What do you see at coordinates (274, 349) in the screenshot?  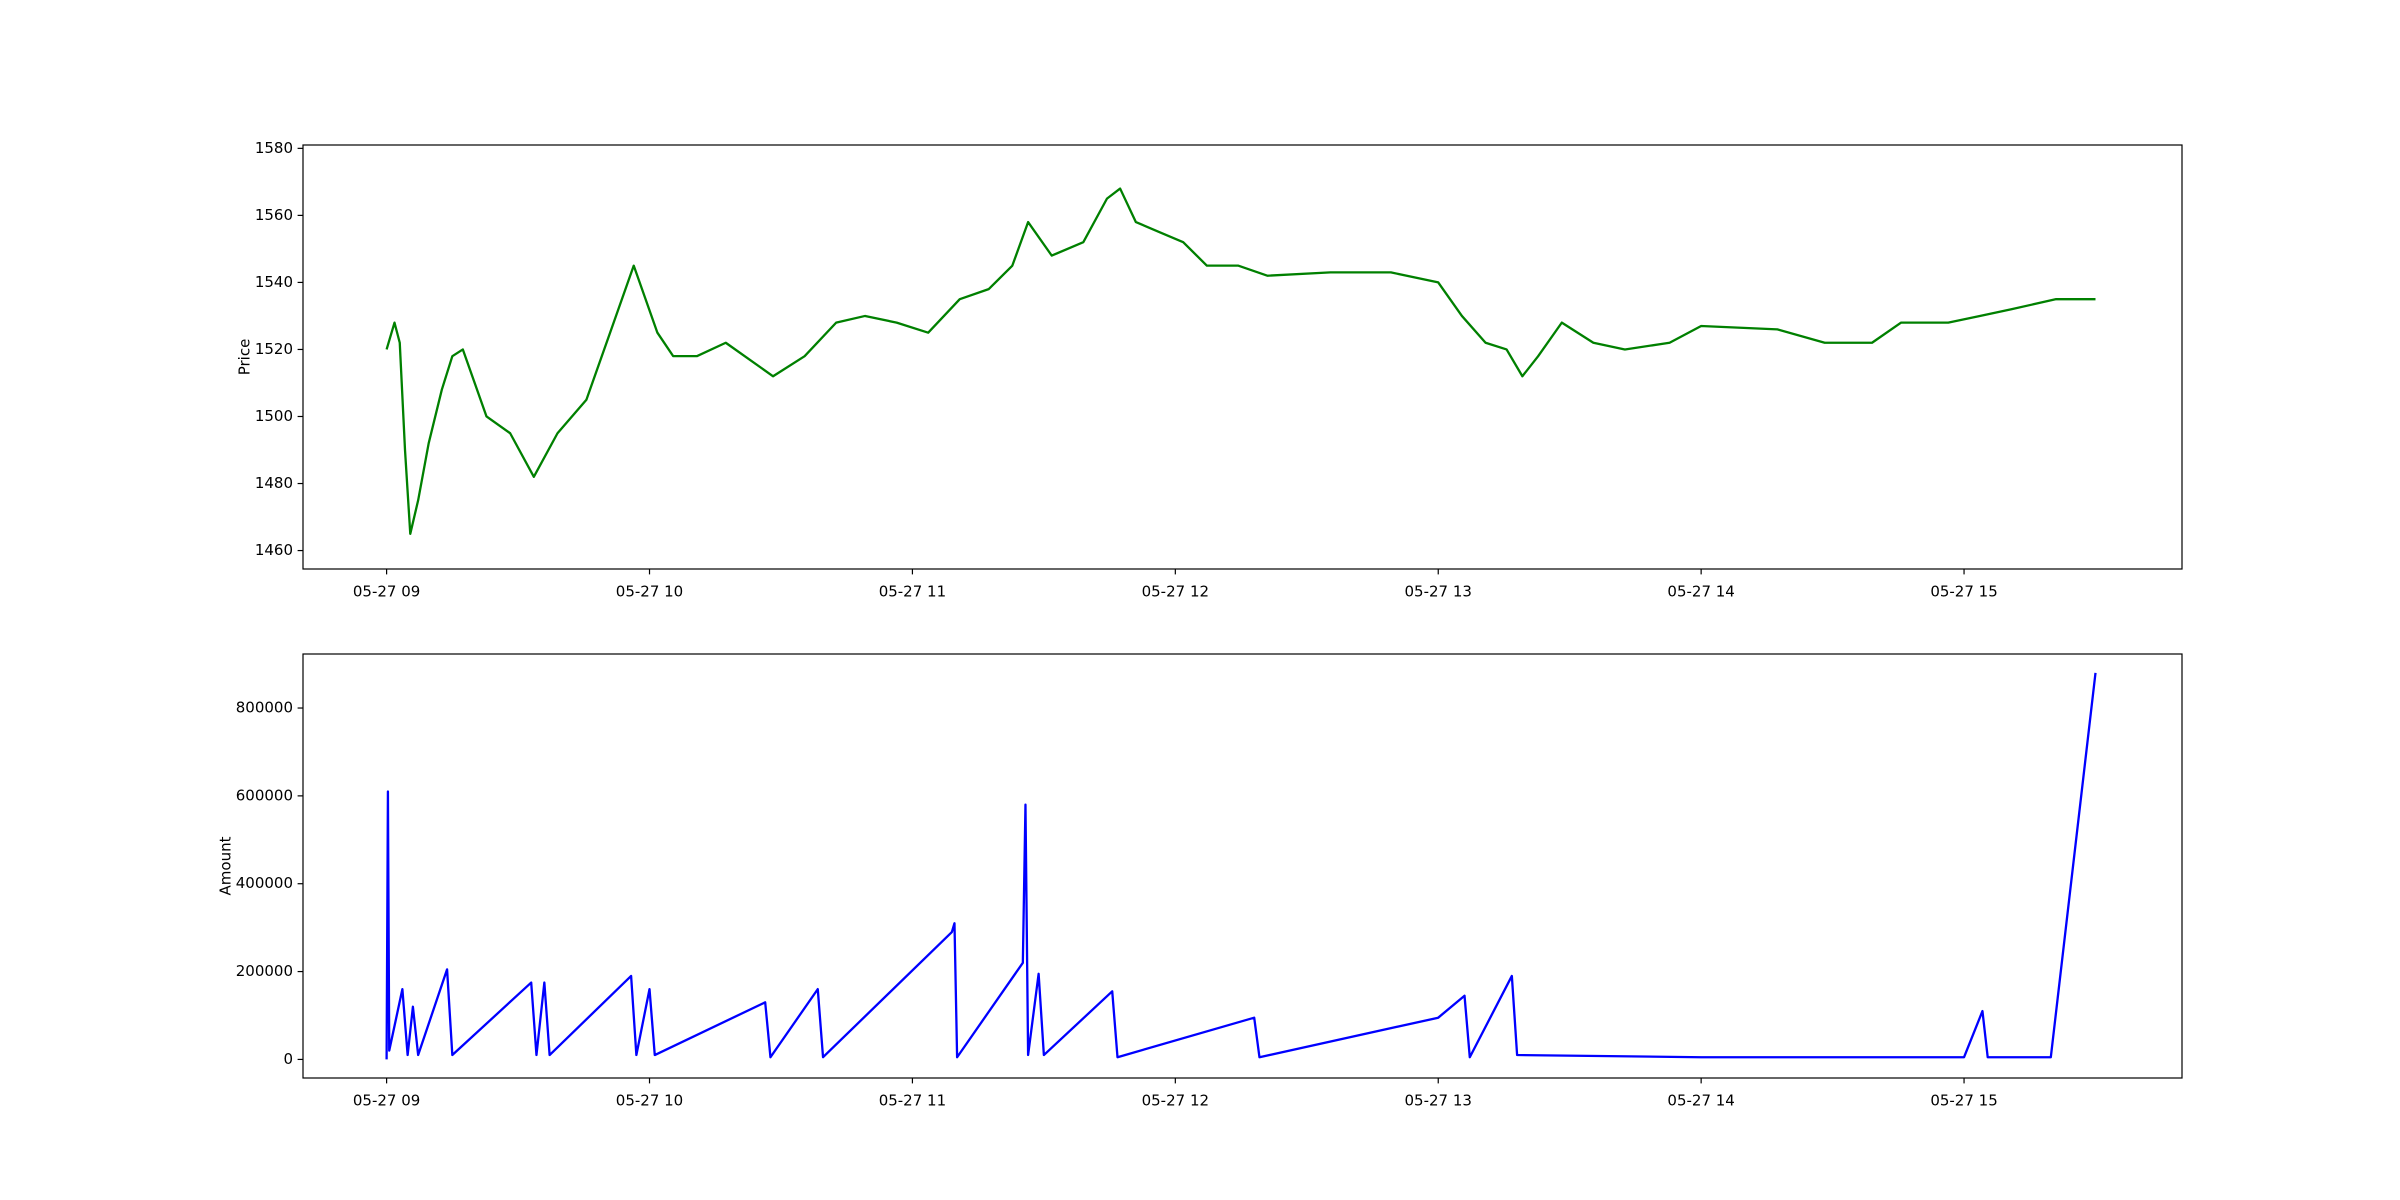 I see `y-tick-label: 1520` at bounding box center [274, 349].